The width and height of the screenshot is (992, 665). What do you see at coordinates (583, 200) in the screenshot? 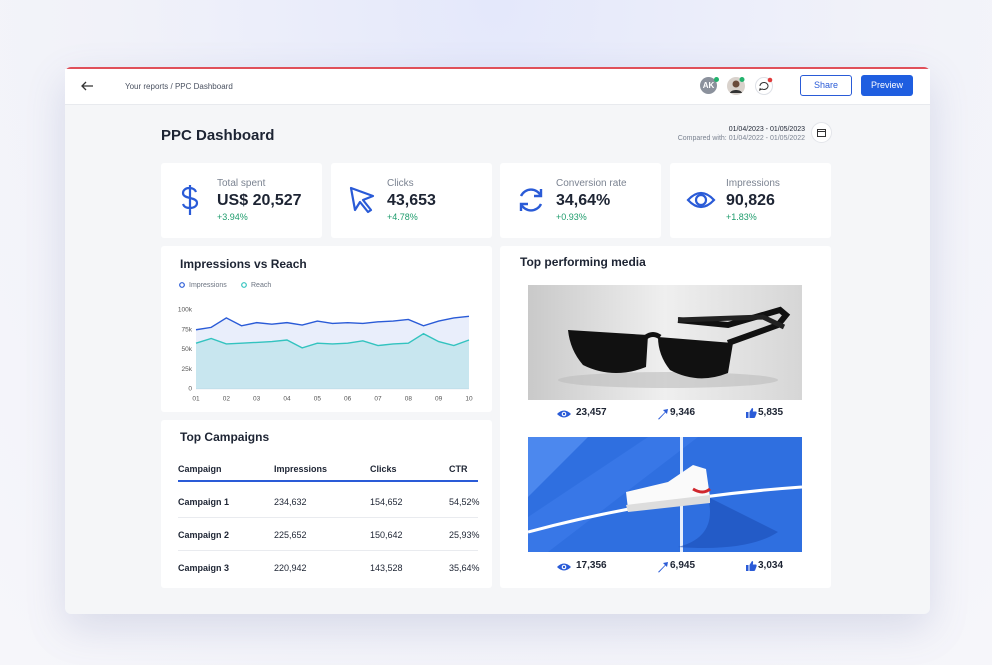
I see `kpi-value: 34,64%` at bounding box center [583, 200].